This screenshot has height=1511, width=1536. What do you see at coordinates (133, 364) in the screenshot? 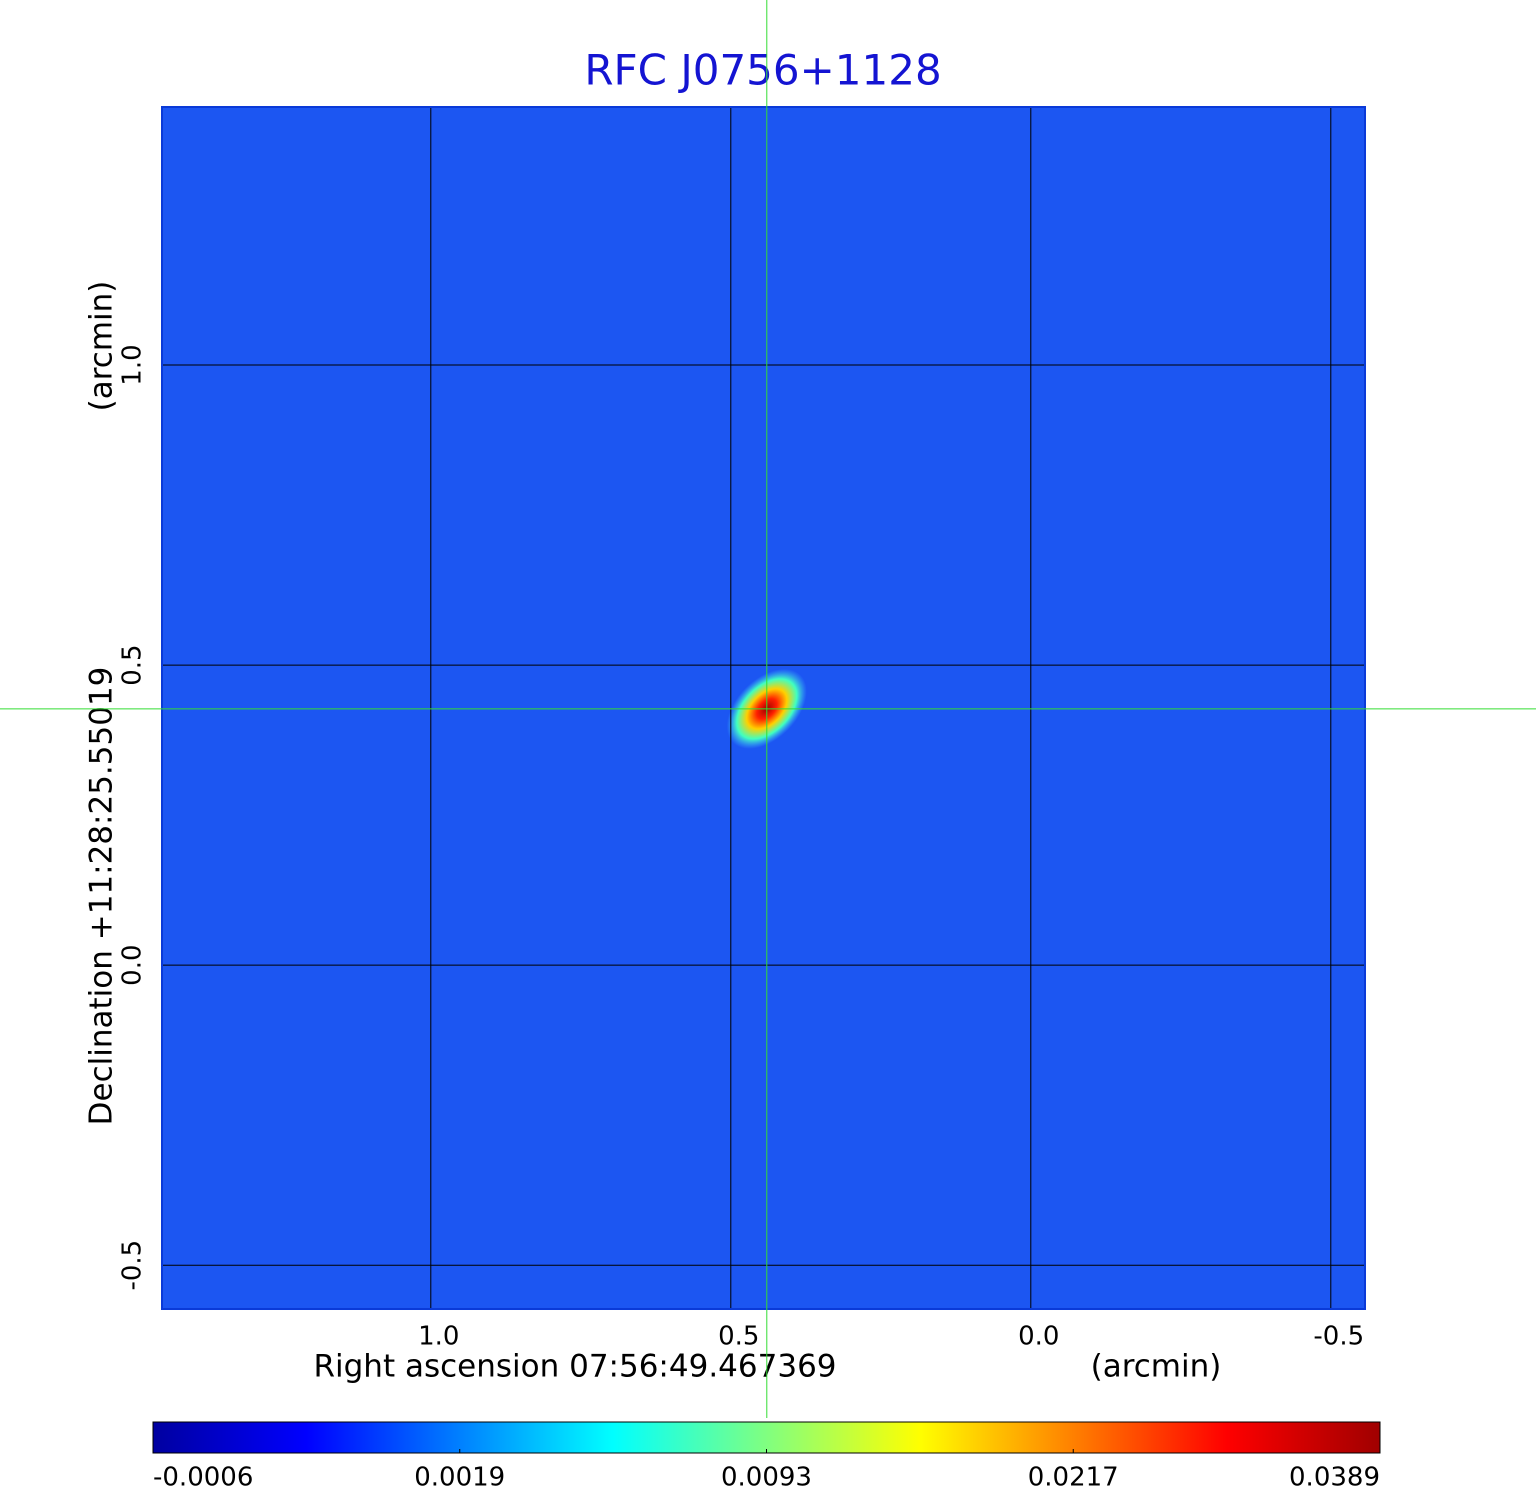
I see `y-tick-label: 1.0` at bounding box center [133, 364].